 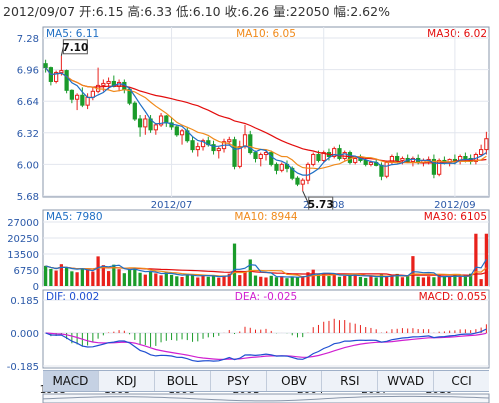 What do you see at coordinates (75, 48) in the screenshot?
I see `price-annotation-label-0: 7.10` at bounding box center [75, 48].